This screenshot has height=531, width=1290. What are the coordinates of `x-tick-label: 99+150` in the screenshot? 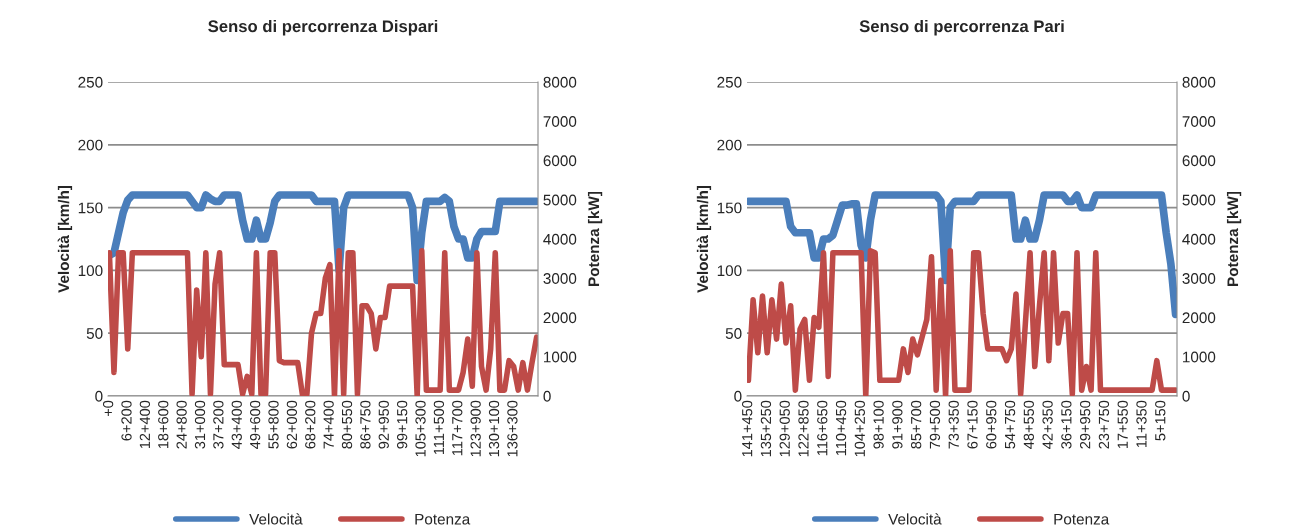 It's located at (402, 424).